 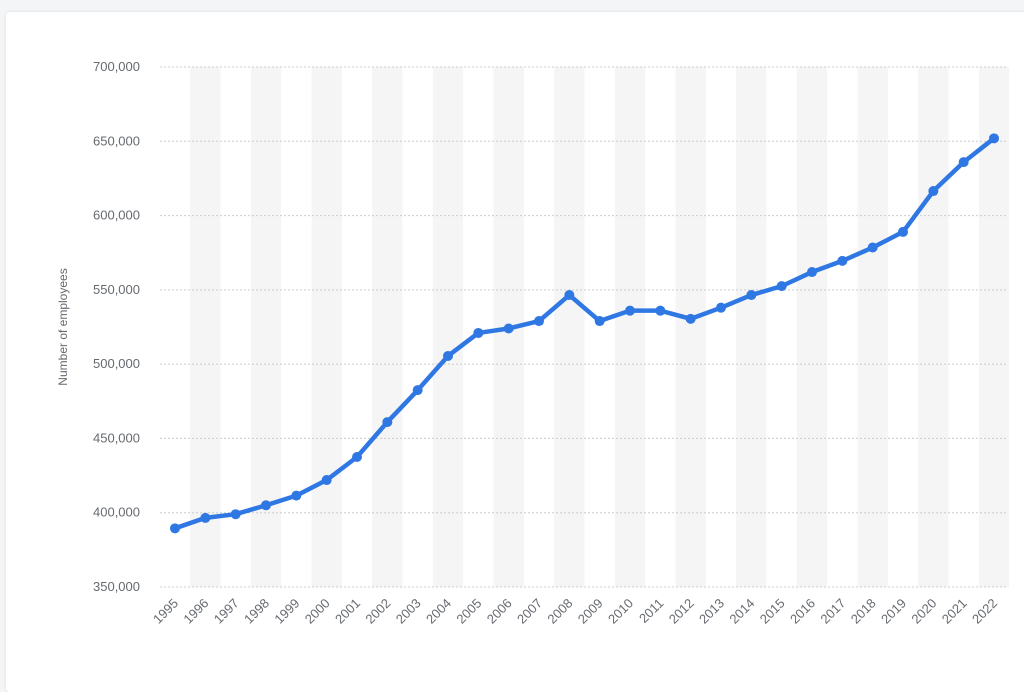 I want to click on x-tick-label: 2001, so click(x=347, y=611).